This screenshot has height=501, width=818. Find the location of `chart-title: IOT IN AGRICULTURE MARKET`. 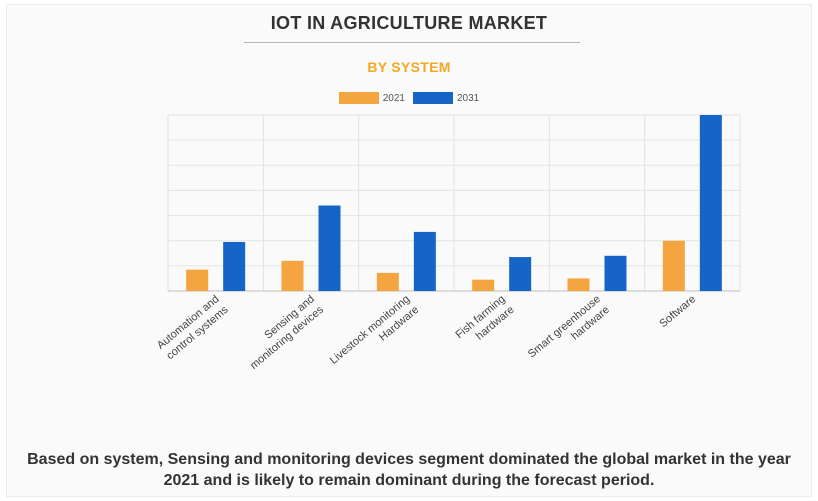

chart-title: IOT IN AGRICULTURE MARKET is located at coordinates (409, 23).